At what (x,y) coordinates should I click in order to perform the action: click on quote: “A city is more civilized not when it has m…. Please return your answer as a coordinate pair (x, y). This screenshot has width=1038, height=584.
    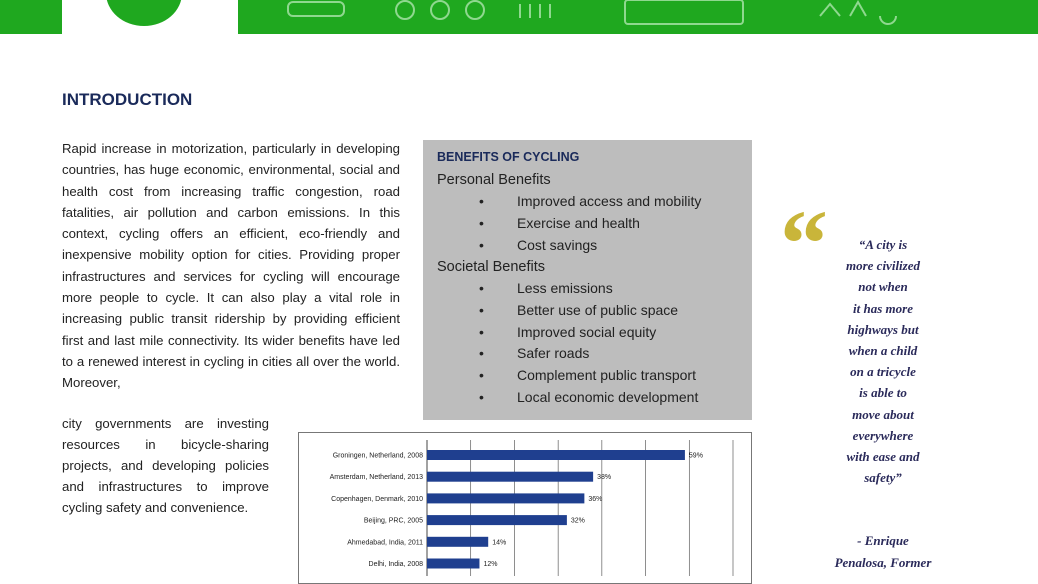
    Looking at the image, I should click on (883, 403).